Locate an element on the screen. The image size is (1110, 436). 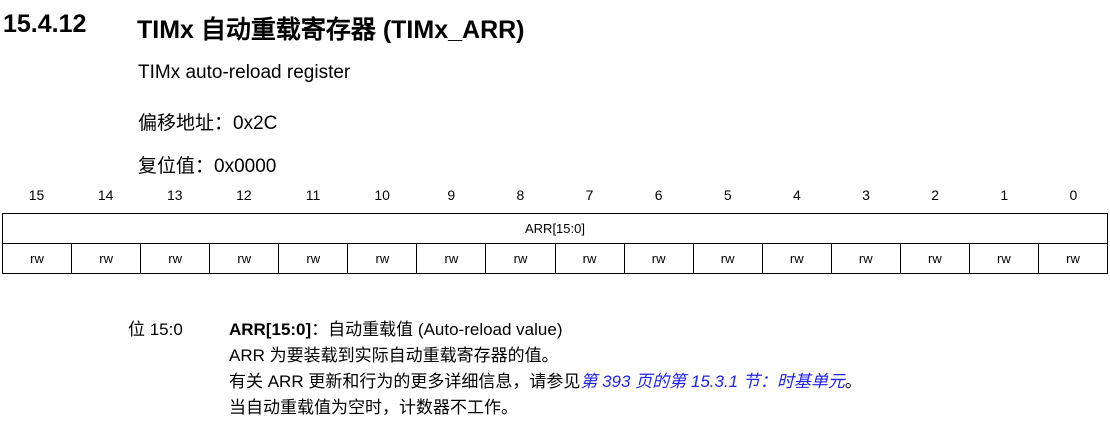
bit-number: 4 is located at coordinates (797, 195).